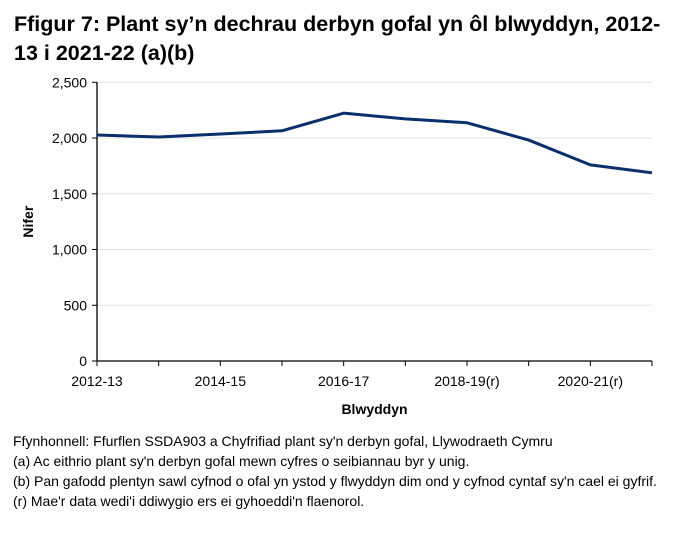 The image size is (691, 552). Describe the element at coordinates (590, 381) in the screenshot. I see `x-tick-label: 2020-21(r)` at that location.